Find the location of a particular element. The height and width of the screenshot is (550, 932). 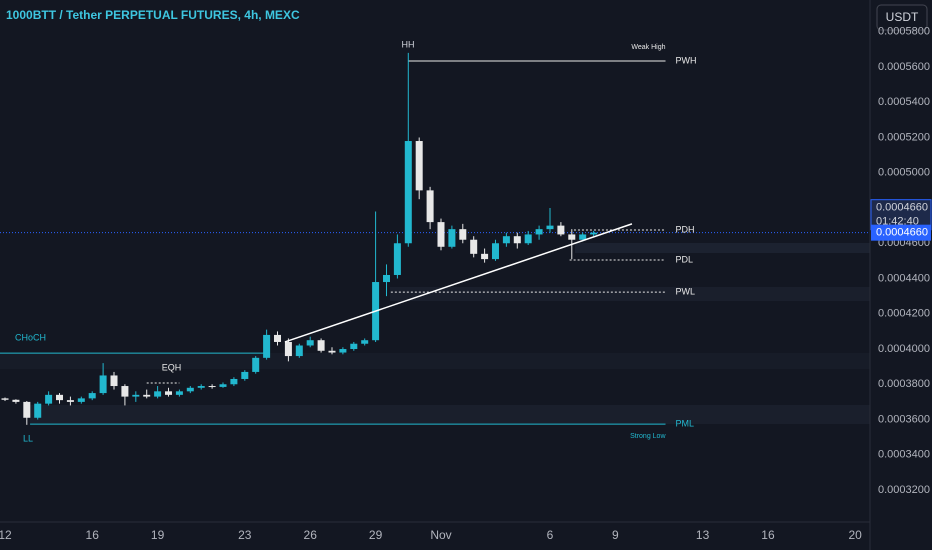

countdown-label: 01:42:40 is located at coordinates (897, 222).